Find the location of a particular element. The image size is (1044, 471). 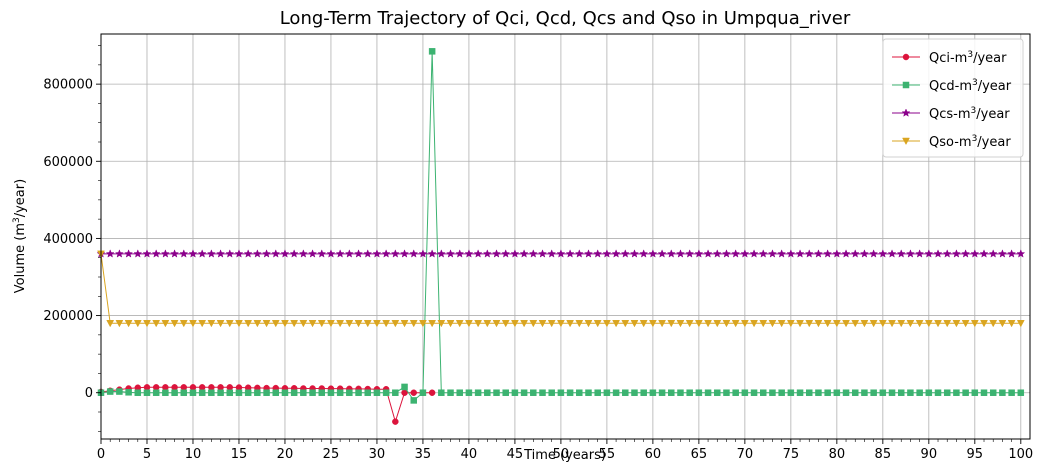

legend-label-tail: /year is located at coordinates (993, 114).